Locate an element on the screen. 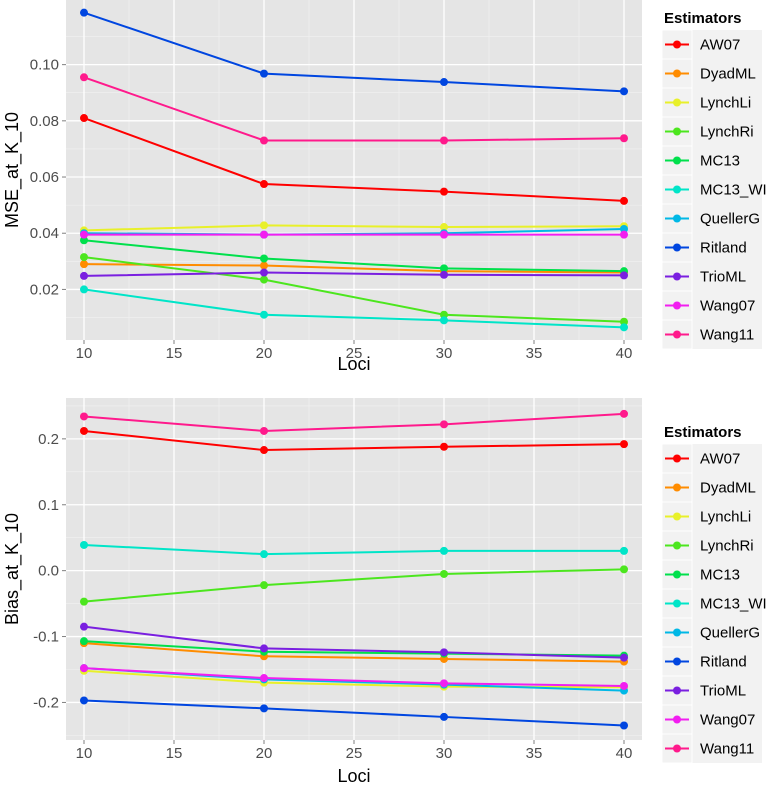 The height and width of the screenshot is (790, 771). y-tick-label: -0.1 is located at coordinates (46, 637).